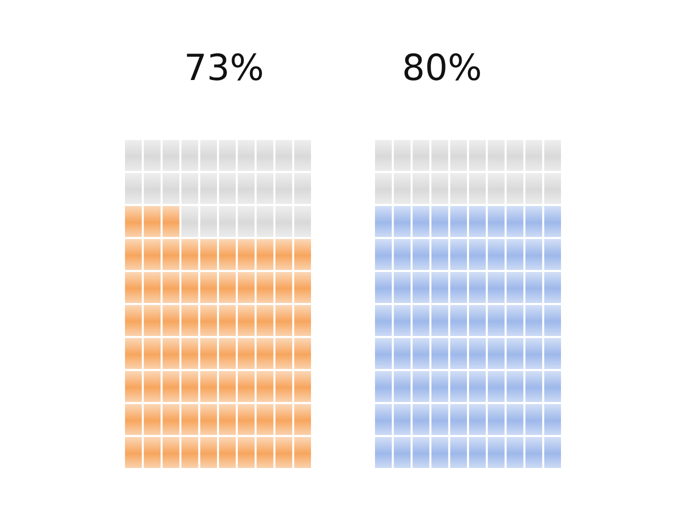 The width and height of the screenshot is (700, 525). Describe the element at coordinates (224, 68) in the screenshot. I see `data-label: 73%` at that location.